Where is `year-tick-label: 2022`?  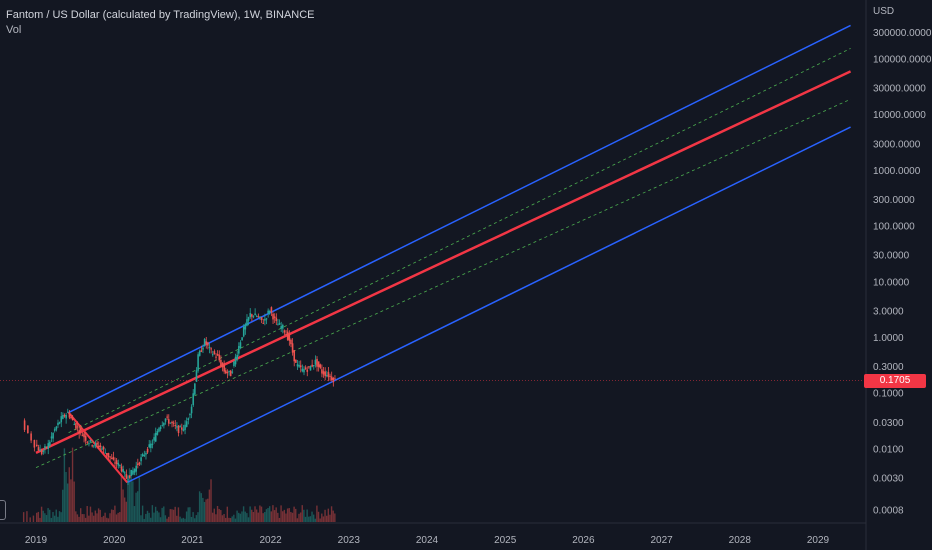
year-tick-label: 2022 is located at coordinates (270, 540).